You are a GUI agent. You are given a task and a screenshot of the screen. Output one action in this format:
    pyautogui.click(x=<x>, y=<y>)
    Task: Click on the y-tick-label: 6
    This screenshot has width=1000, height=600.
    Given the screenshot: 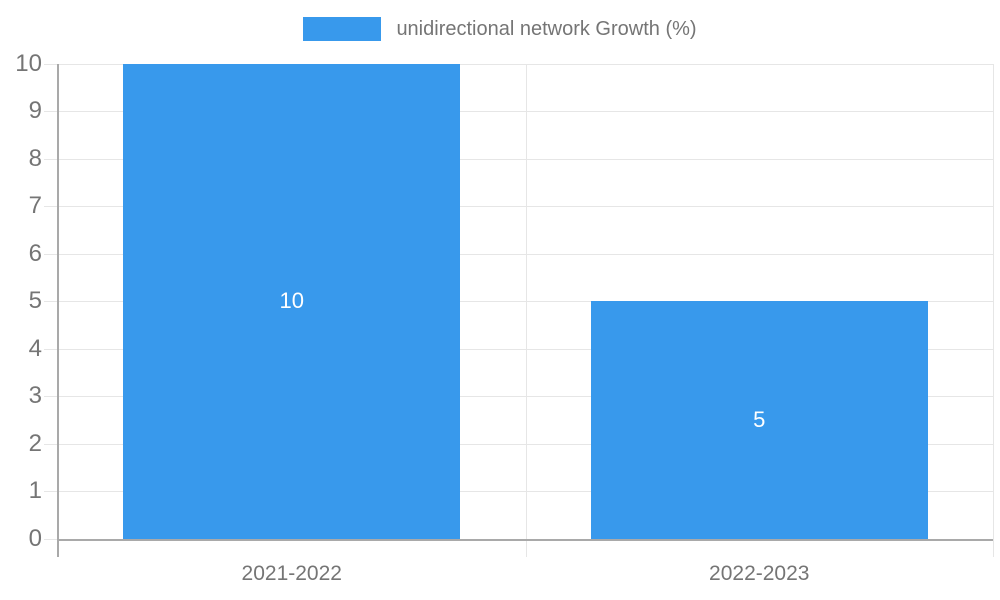 What is the action you would take?
    pyautogui.click(x=35, y=253)
    